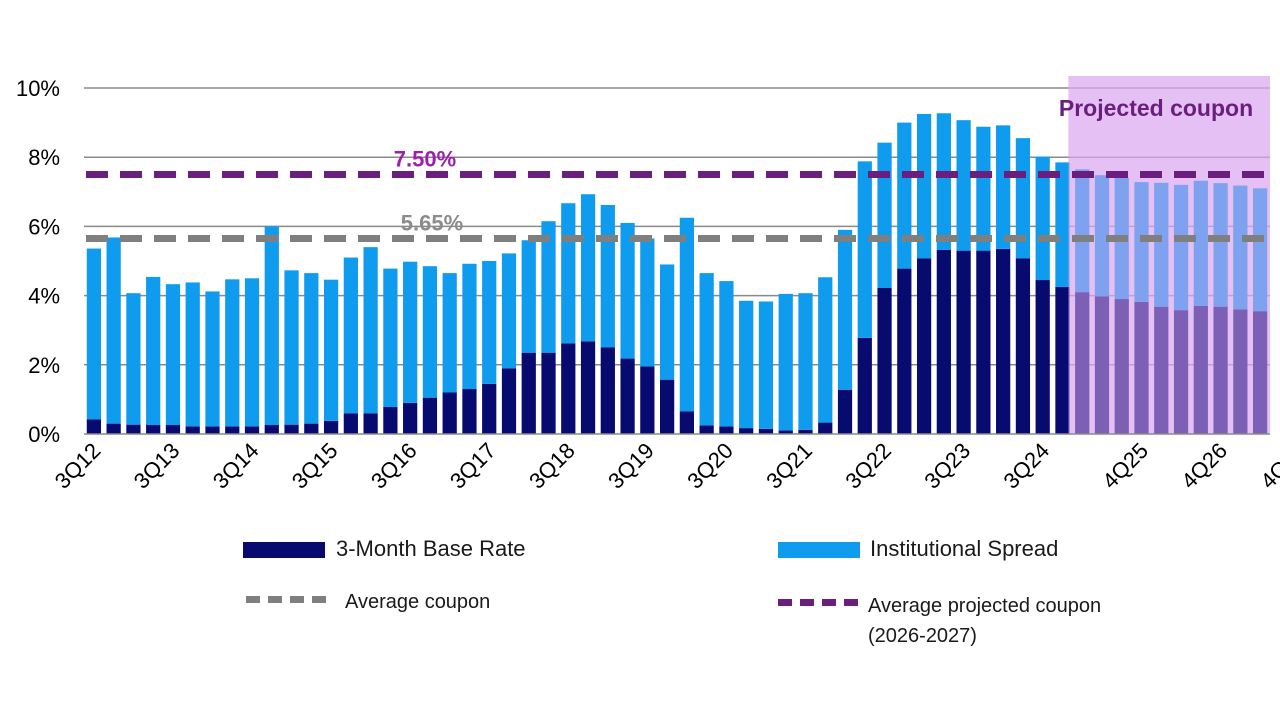 The image size is (1280, 720). Describe the element at coordinates (432, 223) in the screenshot. I see `reference-label-0: 5.65%` at that location.